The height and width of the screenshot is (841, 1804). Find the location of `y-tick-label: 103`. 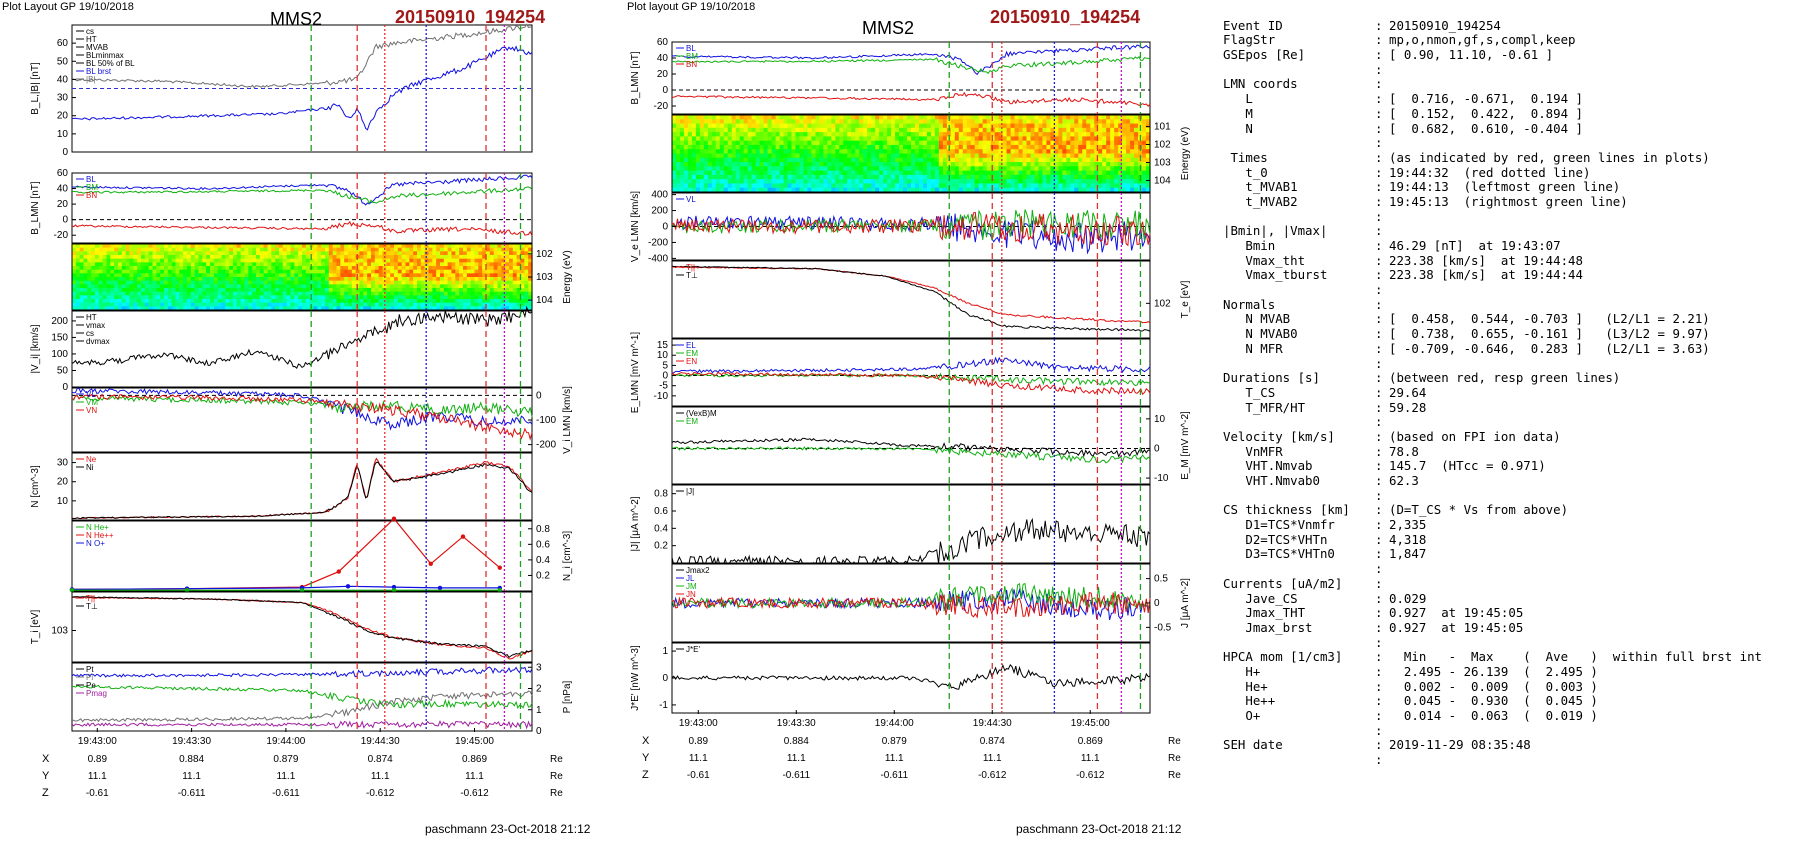

y-tick-label: 103 is located at coordinates (544, 277).